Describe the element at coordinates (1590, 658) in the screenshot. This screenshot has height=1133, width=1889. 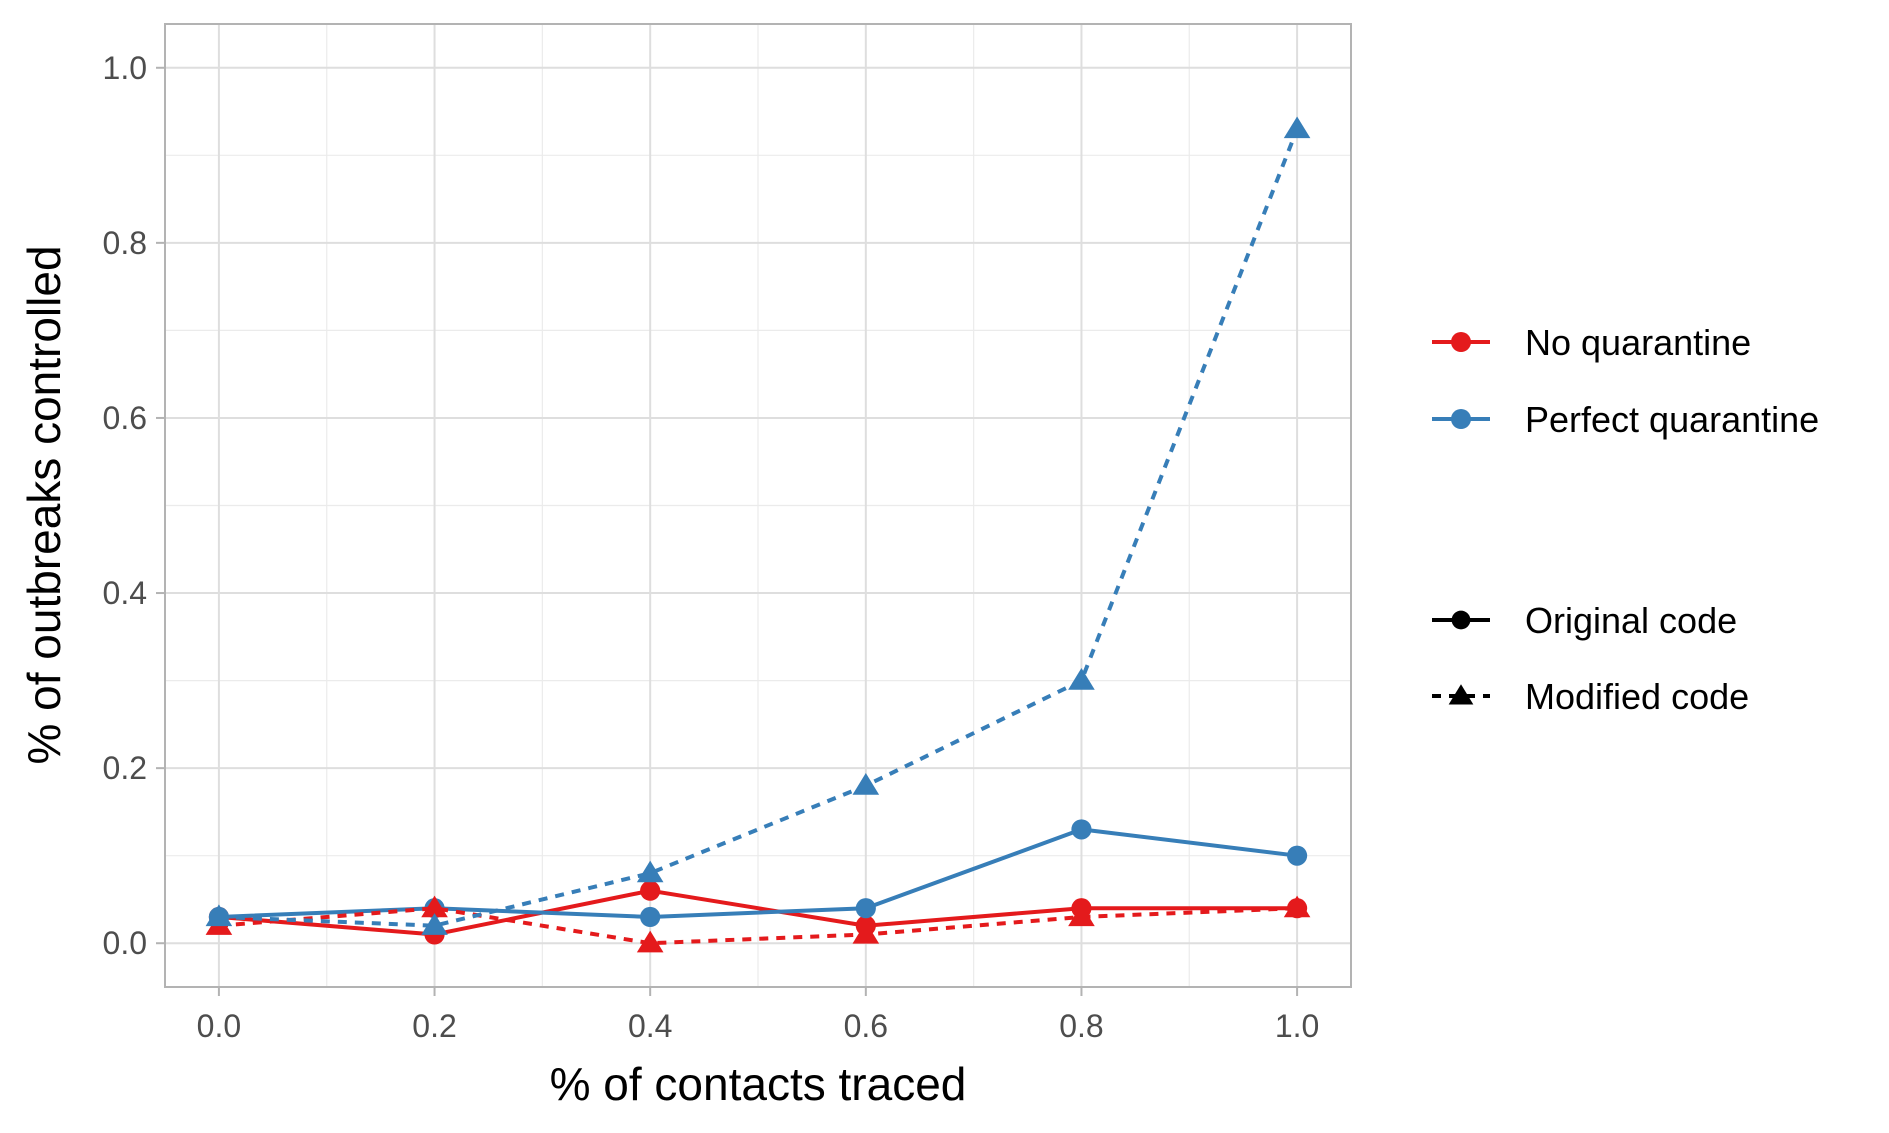
I see `linetype-legend: Original code Modified code` at that location.